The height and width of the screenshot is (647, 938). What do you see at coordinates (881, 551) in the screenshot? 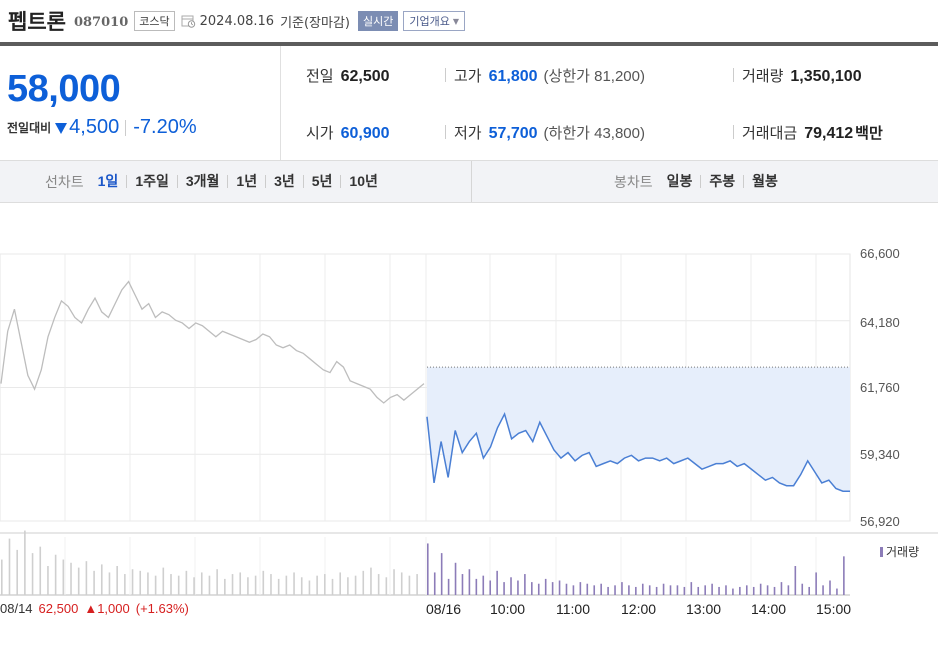
I see `volume-legend-swatch` at bounding box center [881, 551].